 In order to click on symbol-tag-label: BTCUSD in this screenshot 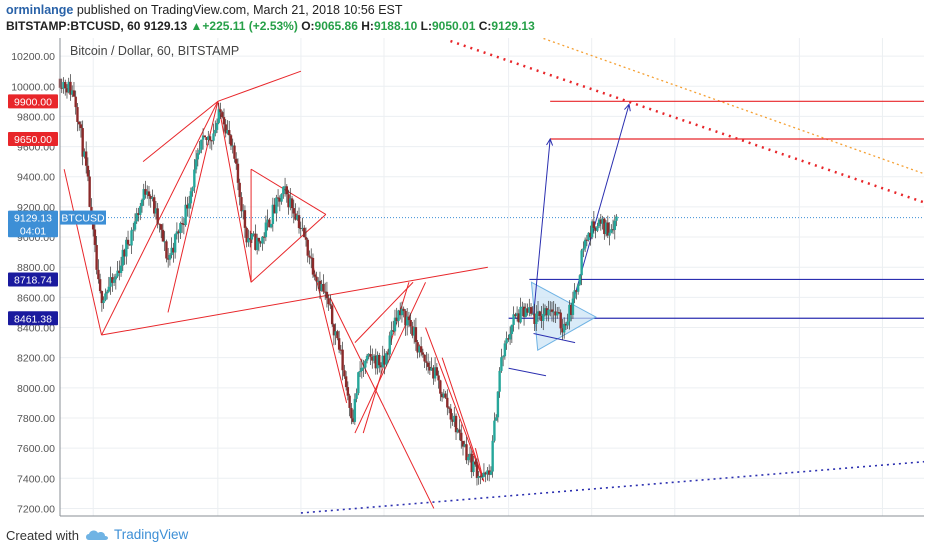, I will do `click(83, 219)`.